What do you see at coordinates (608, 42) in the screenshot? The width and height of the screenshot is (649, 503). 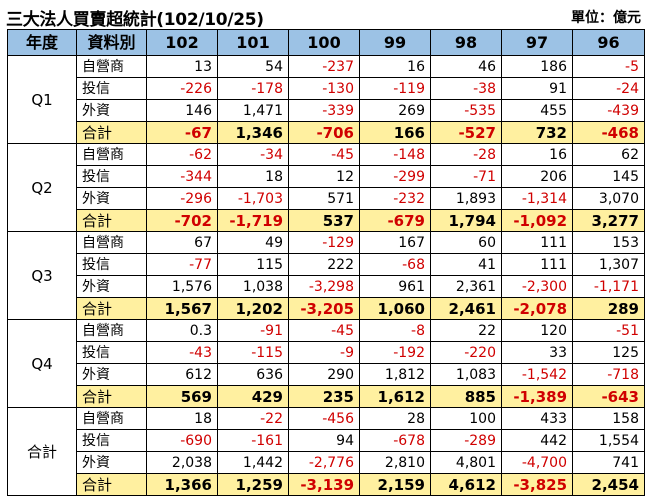 I see `column-header: 96` at bounding box center [608, 42].